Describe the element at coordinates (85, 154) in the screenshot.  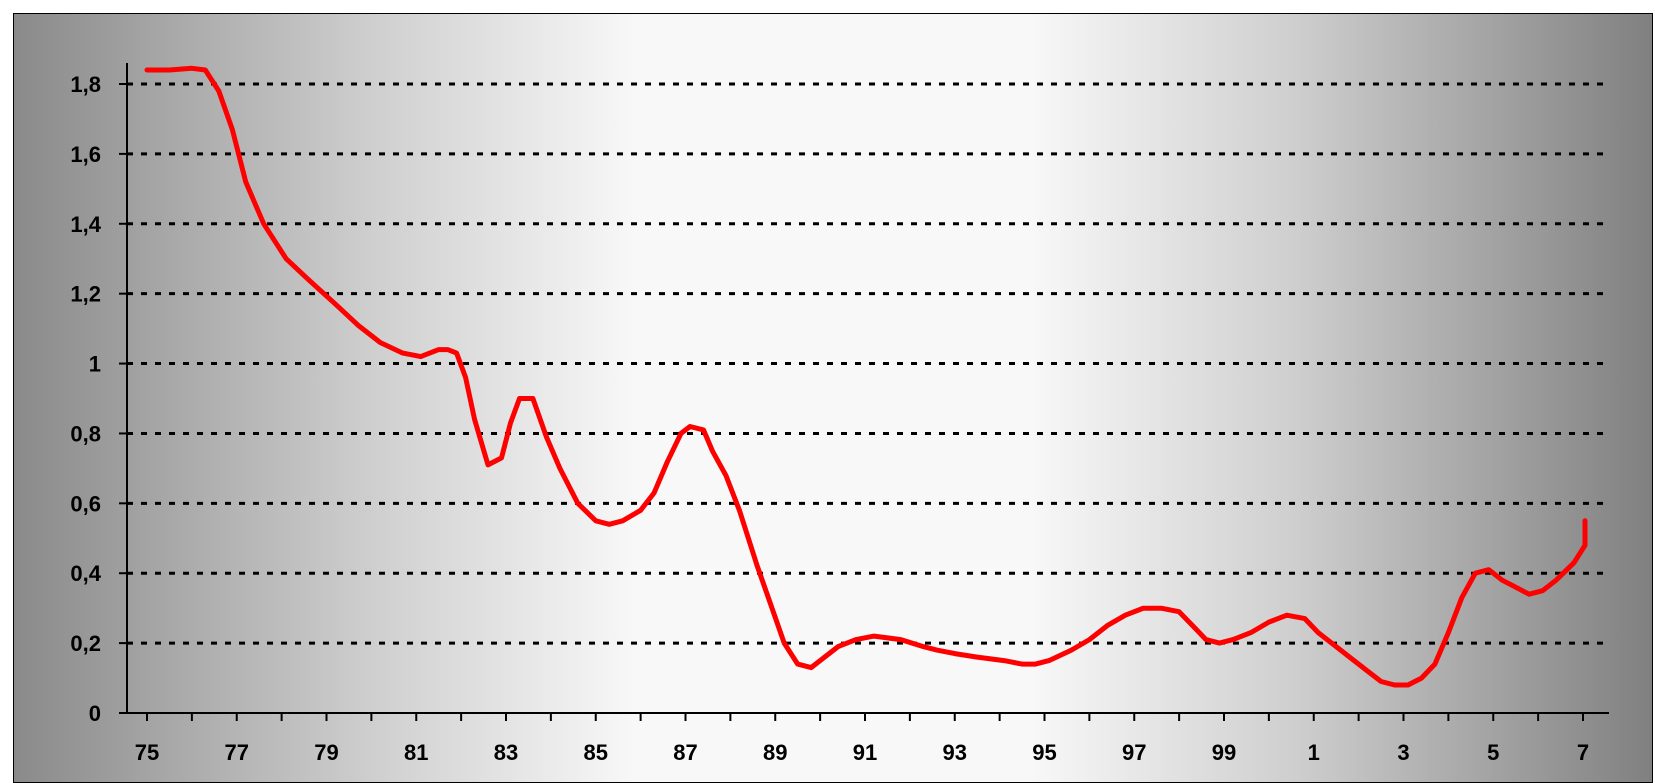
I see `y-tick-label: 1,6` at that location.